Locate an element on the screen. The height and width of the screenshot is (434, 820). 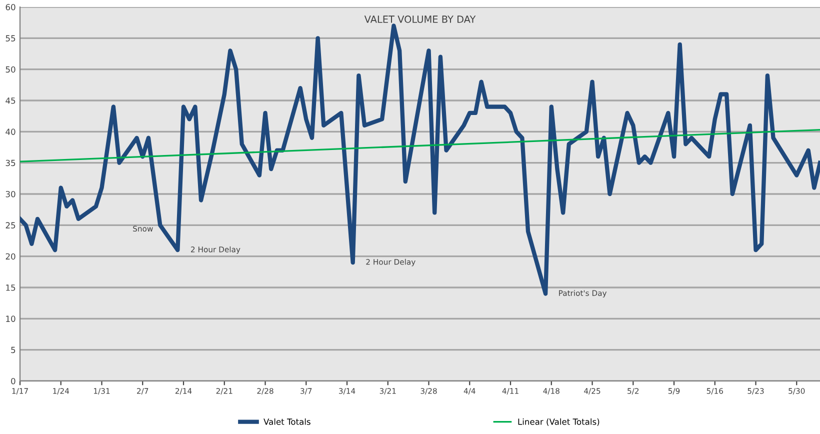
y-tick-label: 40 is located at coordinates (11, 131).